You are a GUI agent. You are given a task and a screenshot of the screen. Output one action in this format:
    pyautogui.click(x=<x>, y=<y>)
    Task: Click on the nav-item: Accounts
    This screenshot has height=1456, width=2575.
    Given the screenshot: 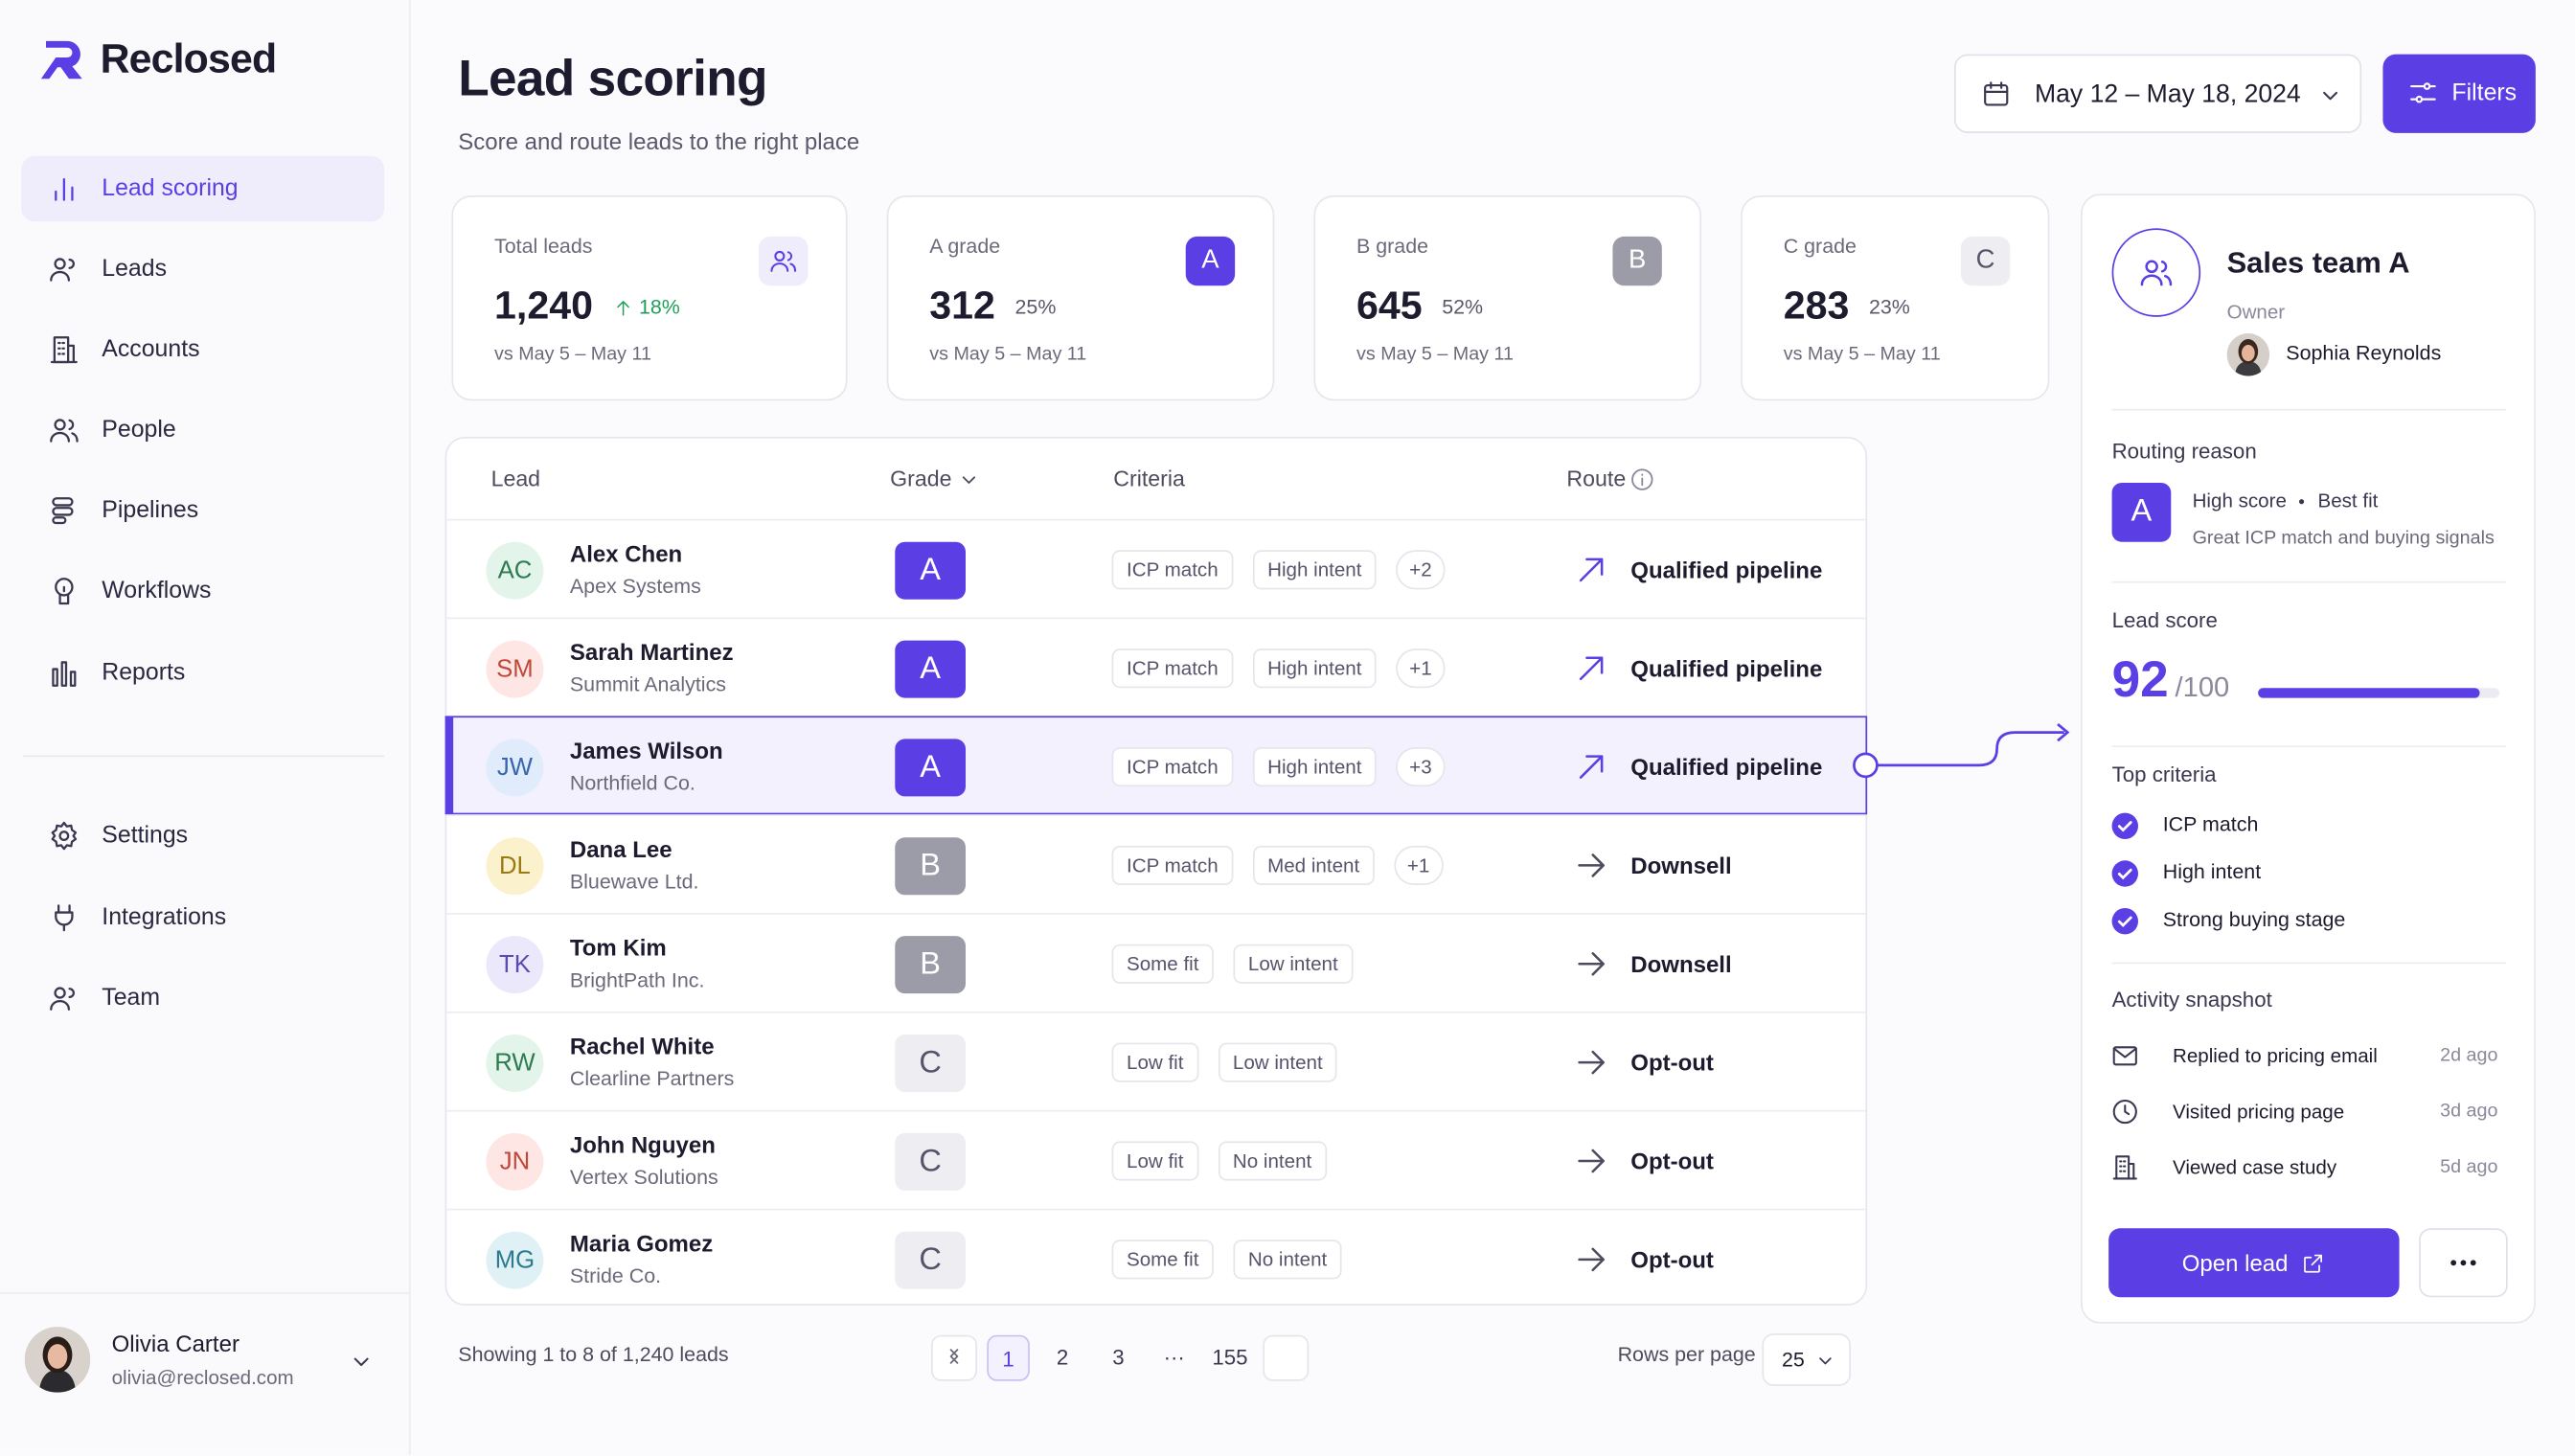 What is the action you would take?
    pyautogui.click(x=202, y=350)
    